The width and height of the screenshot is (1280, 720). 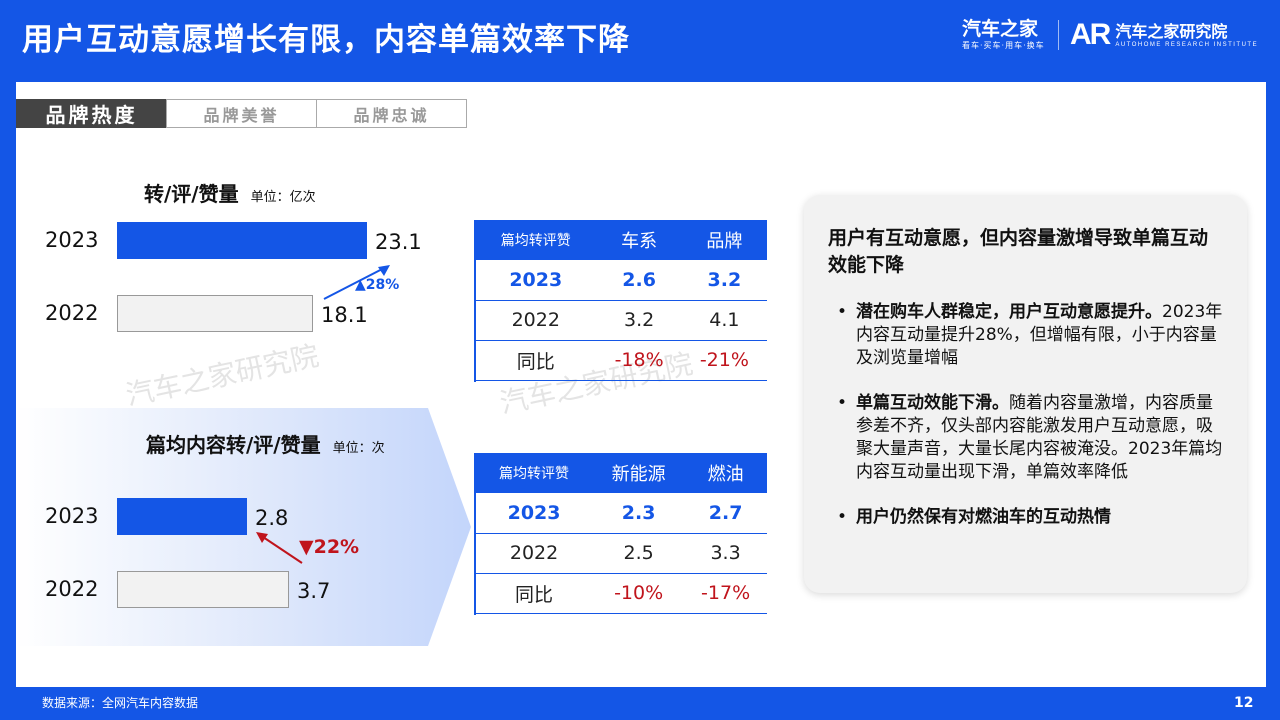 I want to click on chart2-title: 篇均内容转/评/赞量 单位：次, so click(x=265, y=443).